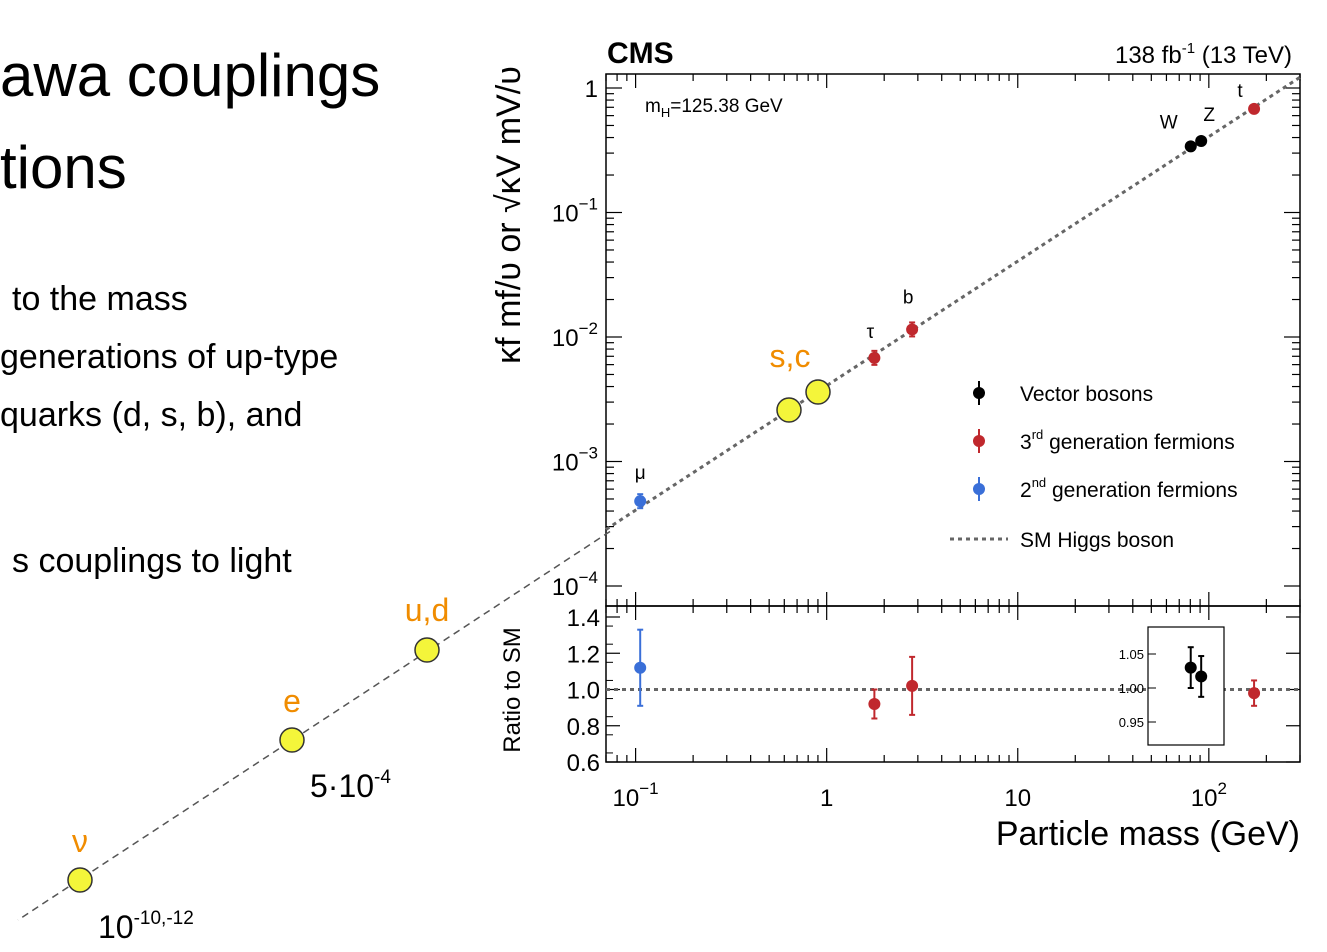 The width and height of the screenshot is (1327, 952). What do you see at coordinates (350, 785) in the screenshot?
I see `e-value: 5·10⁻⁴` at bounding box center [350, 785].